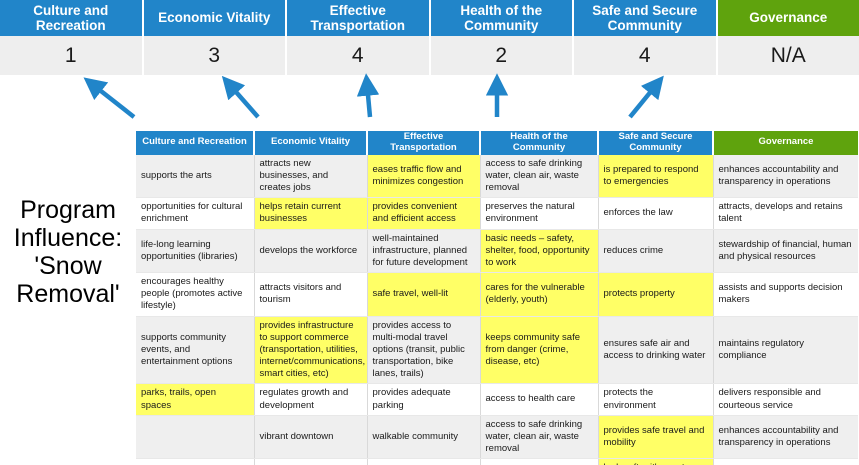  Describe the element at coordinates (539, 399) in the screenshot. I see `matrix-cell: access to health care` at that location.